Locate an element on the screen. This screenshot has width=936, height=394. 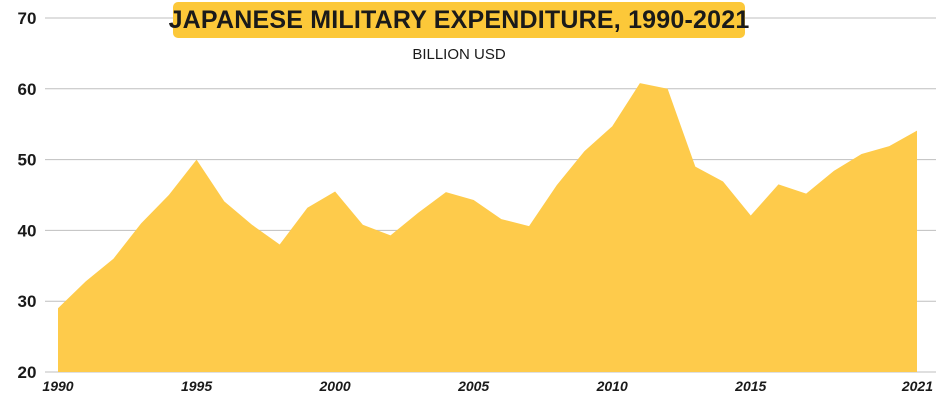
y-tick-label-40: 40 is located at coordinates (27, 230).